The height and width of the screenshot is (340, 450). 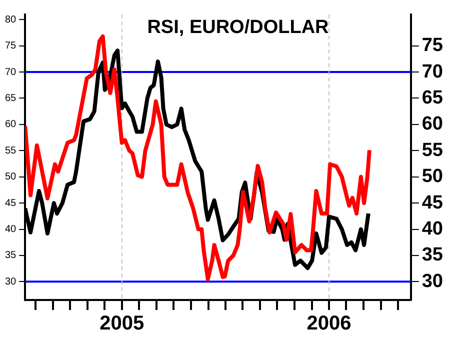 I want to click on y-tick-label: 50, so click(x=11, y=177).